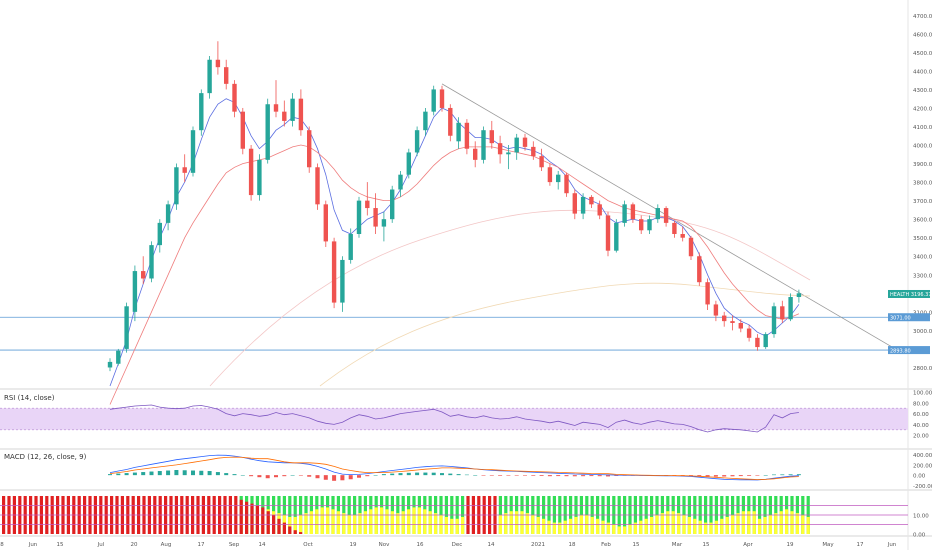 The image size is (932, 554). I want to click on price-tag, so click(909, 350).